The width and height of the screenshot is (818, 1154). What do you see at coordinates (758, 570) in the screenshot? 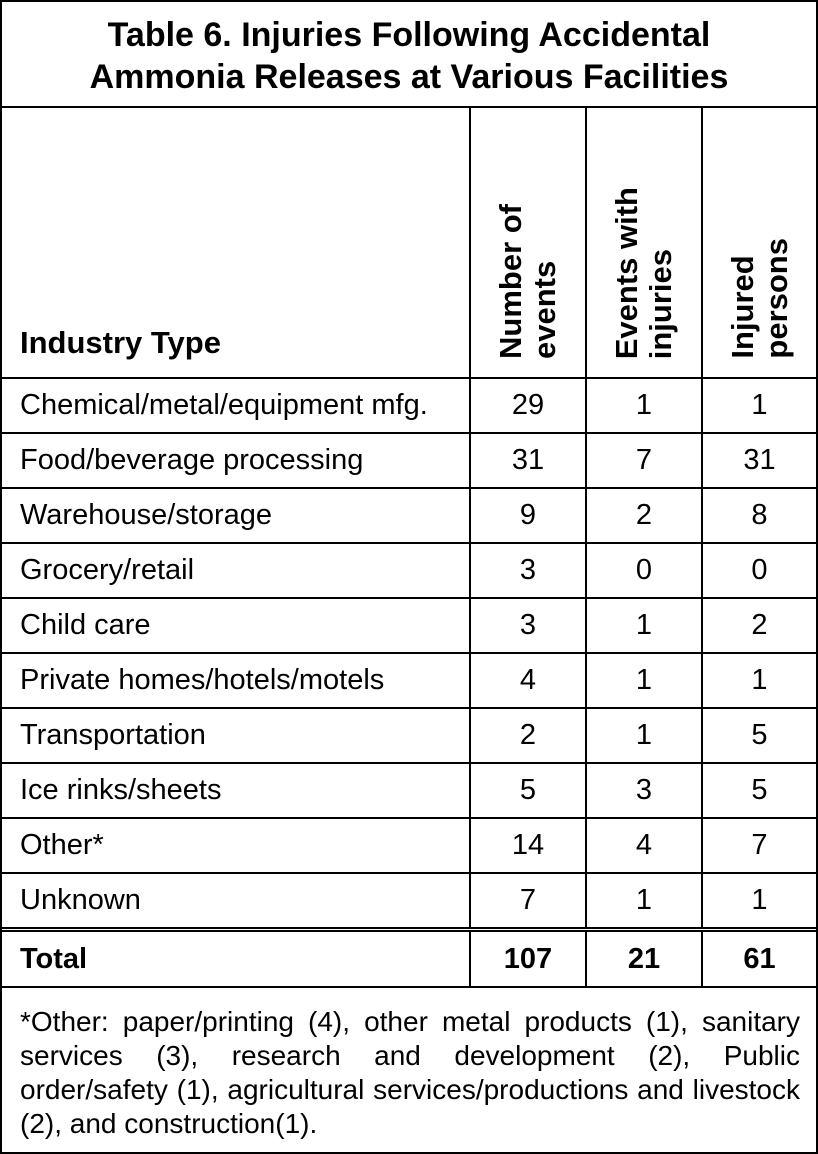
I see `cell-injured: 0` at bounding box center [758, 570].